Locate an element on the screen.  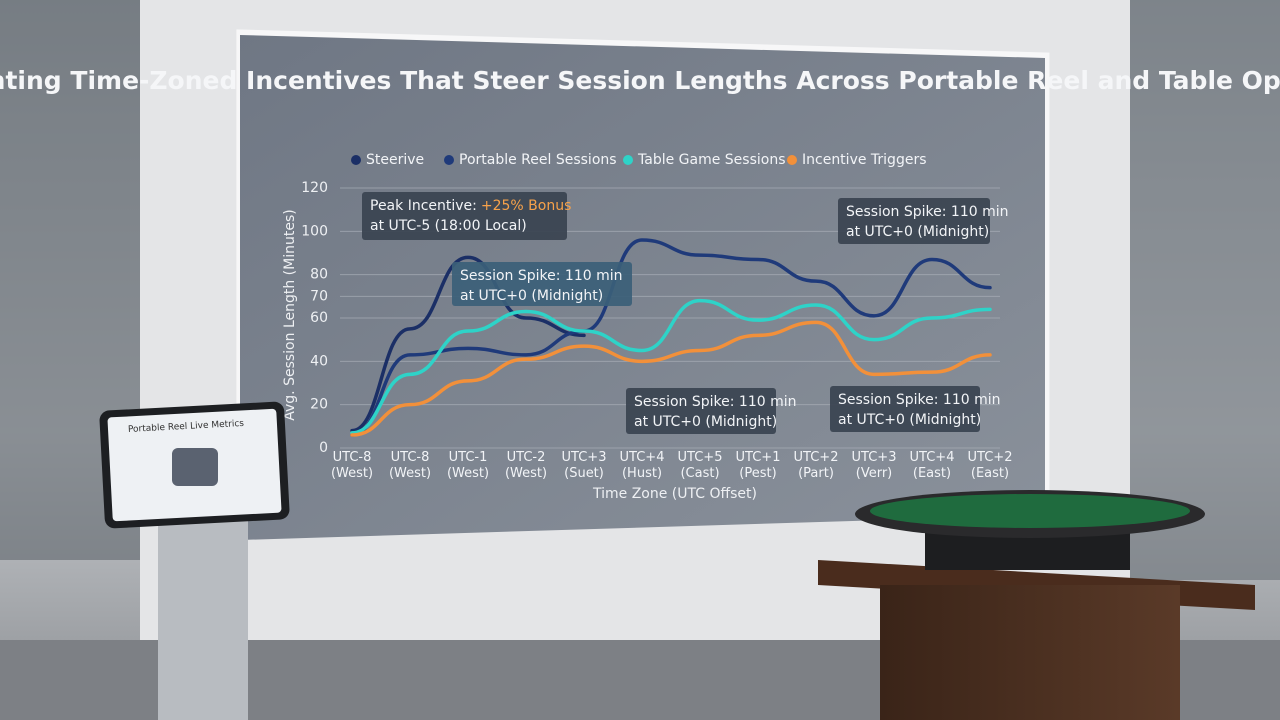
x-tick-label: UTC+4 (Hust) is located at coordinates (642, 465).